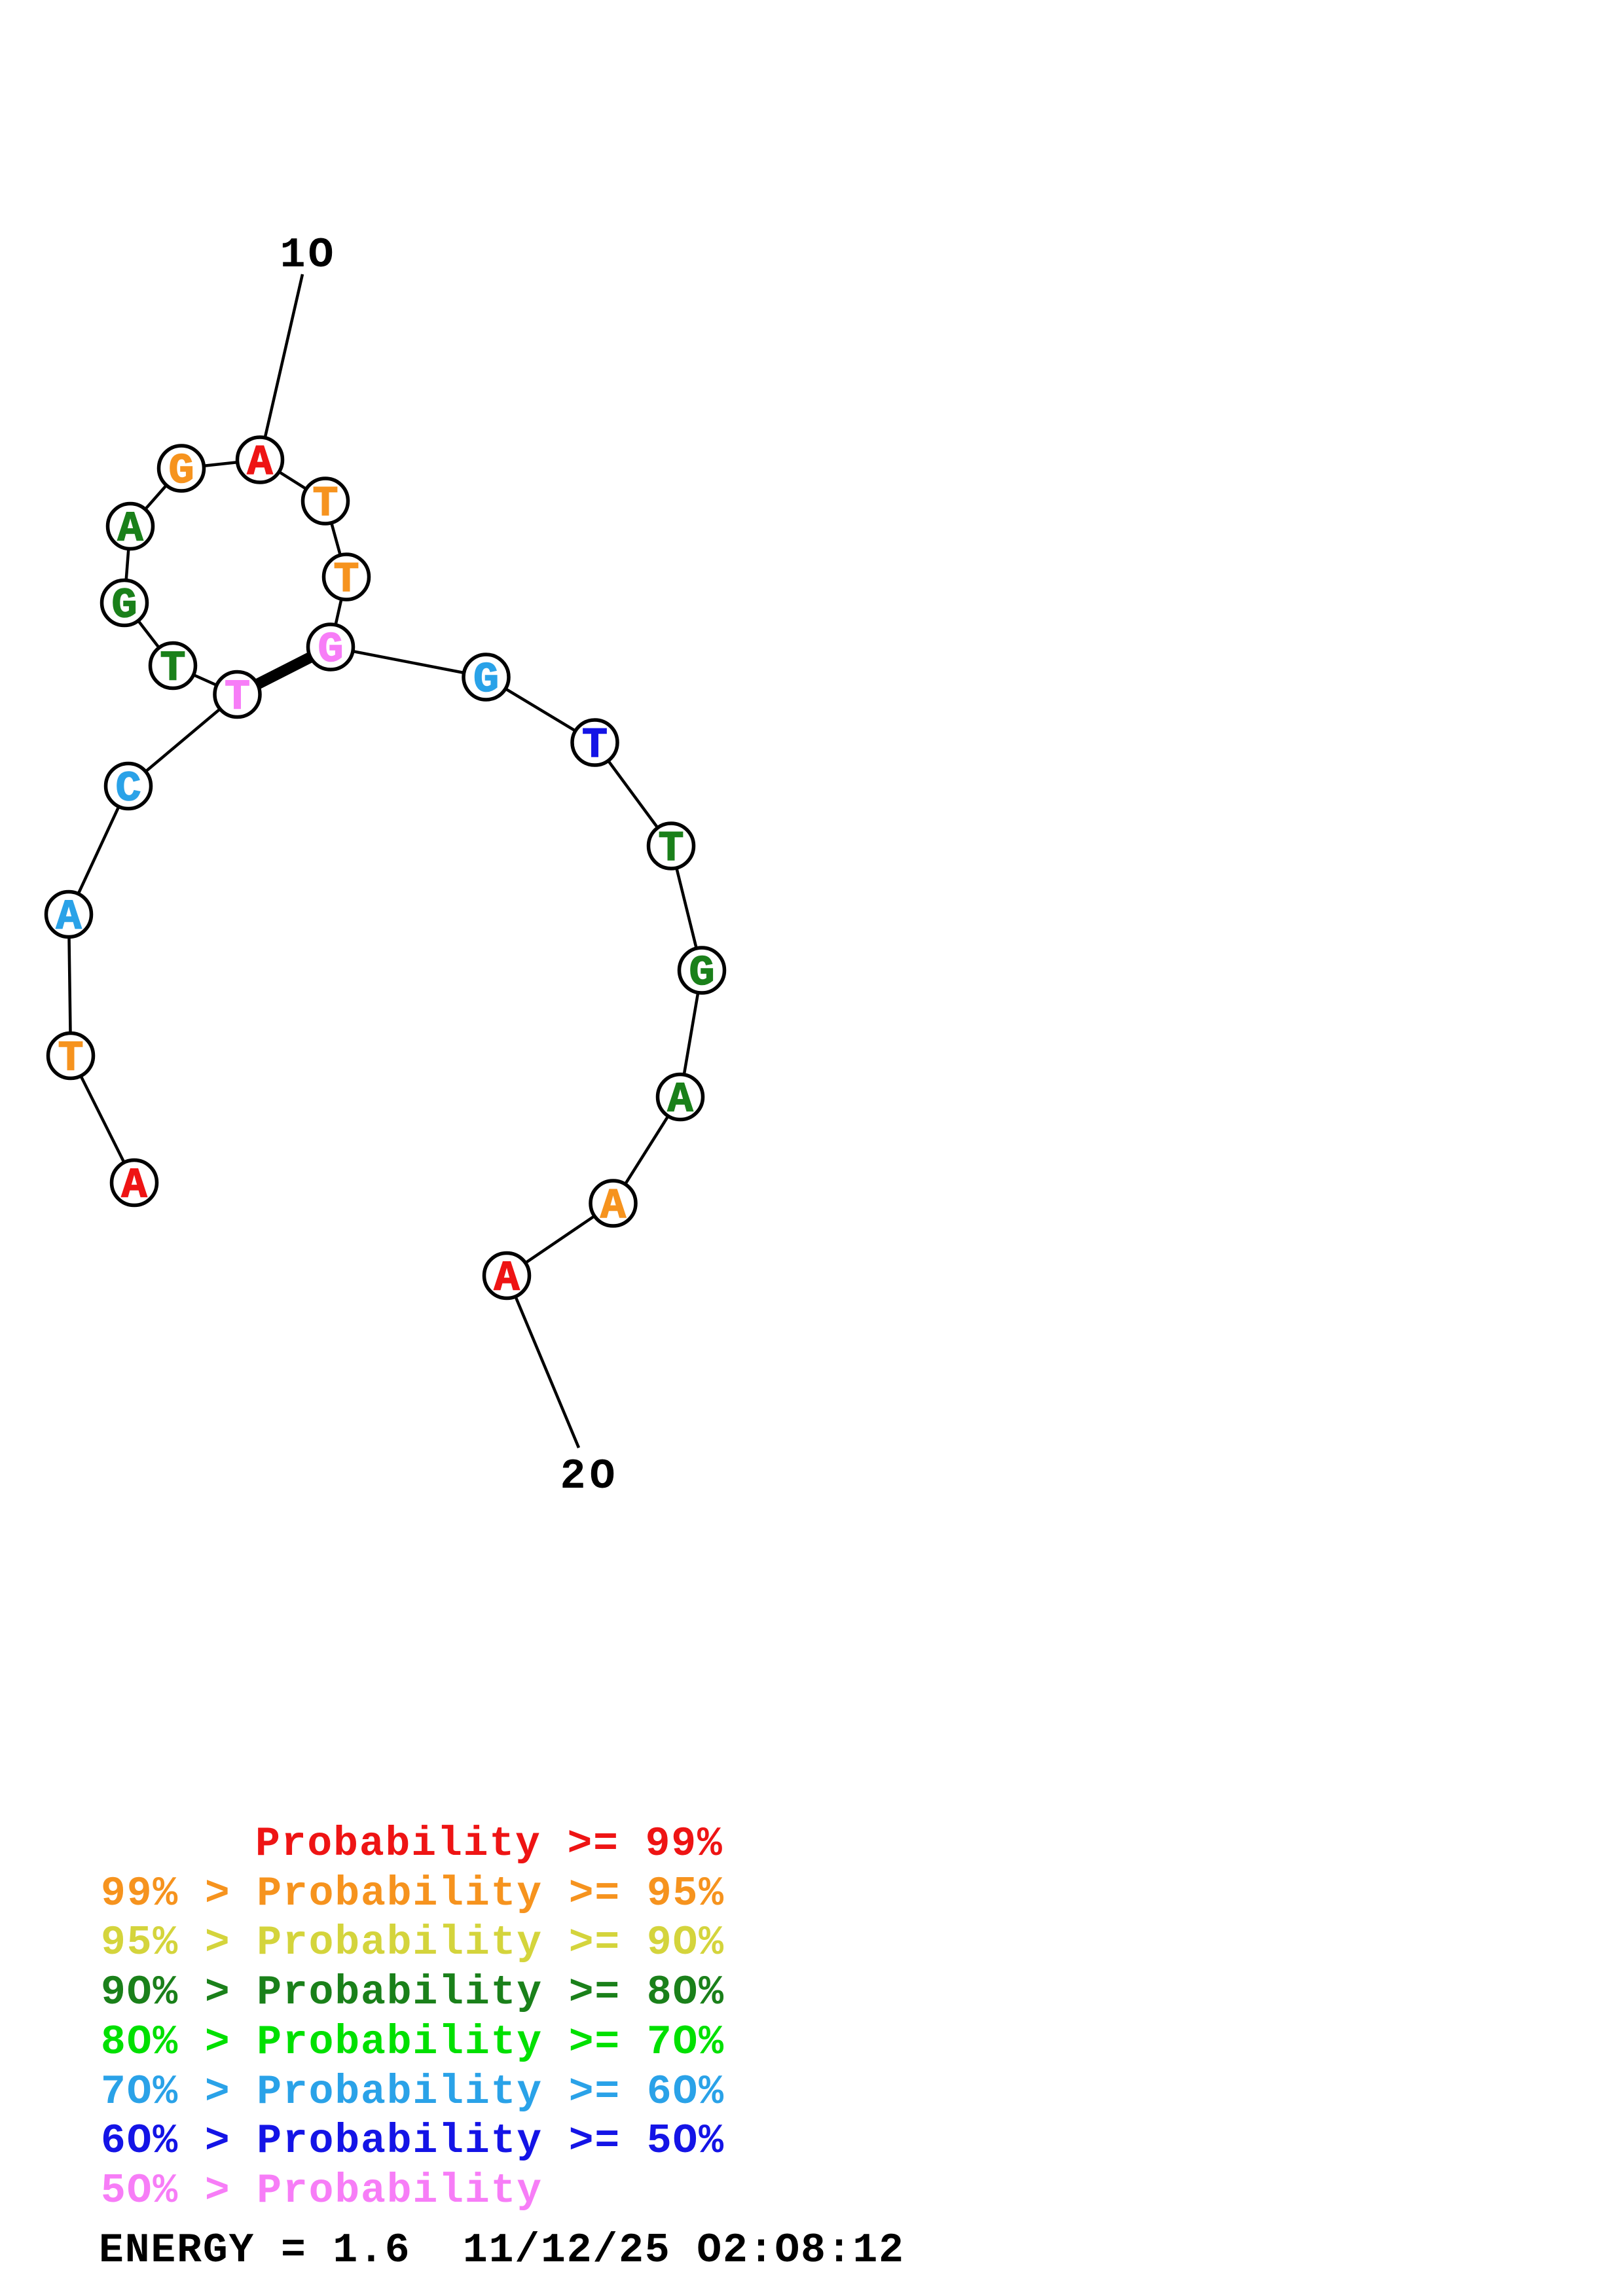 The image size is (1623, 2296). I want to click on svg-text: 7O% > Probability >= 6O%, so click(413, 2092).